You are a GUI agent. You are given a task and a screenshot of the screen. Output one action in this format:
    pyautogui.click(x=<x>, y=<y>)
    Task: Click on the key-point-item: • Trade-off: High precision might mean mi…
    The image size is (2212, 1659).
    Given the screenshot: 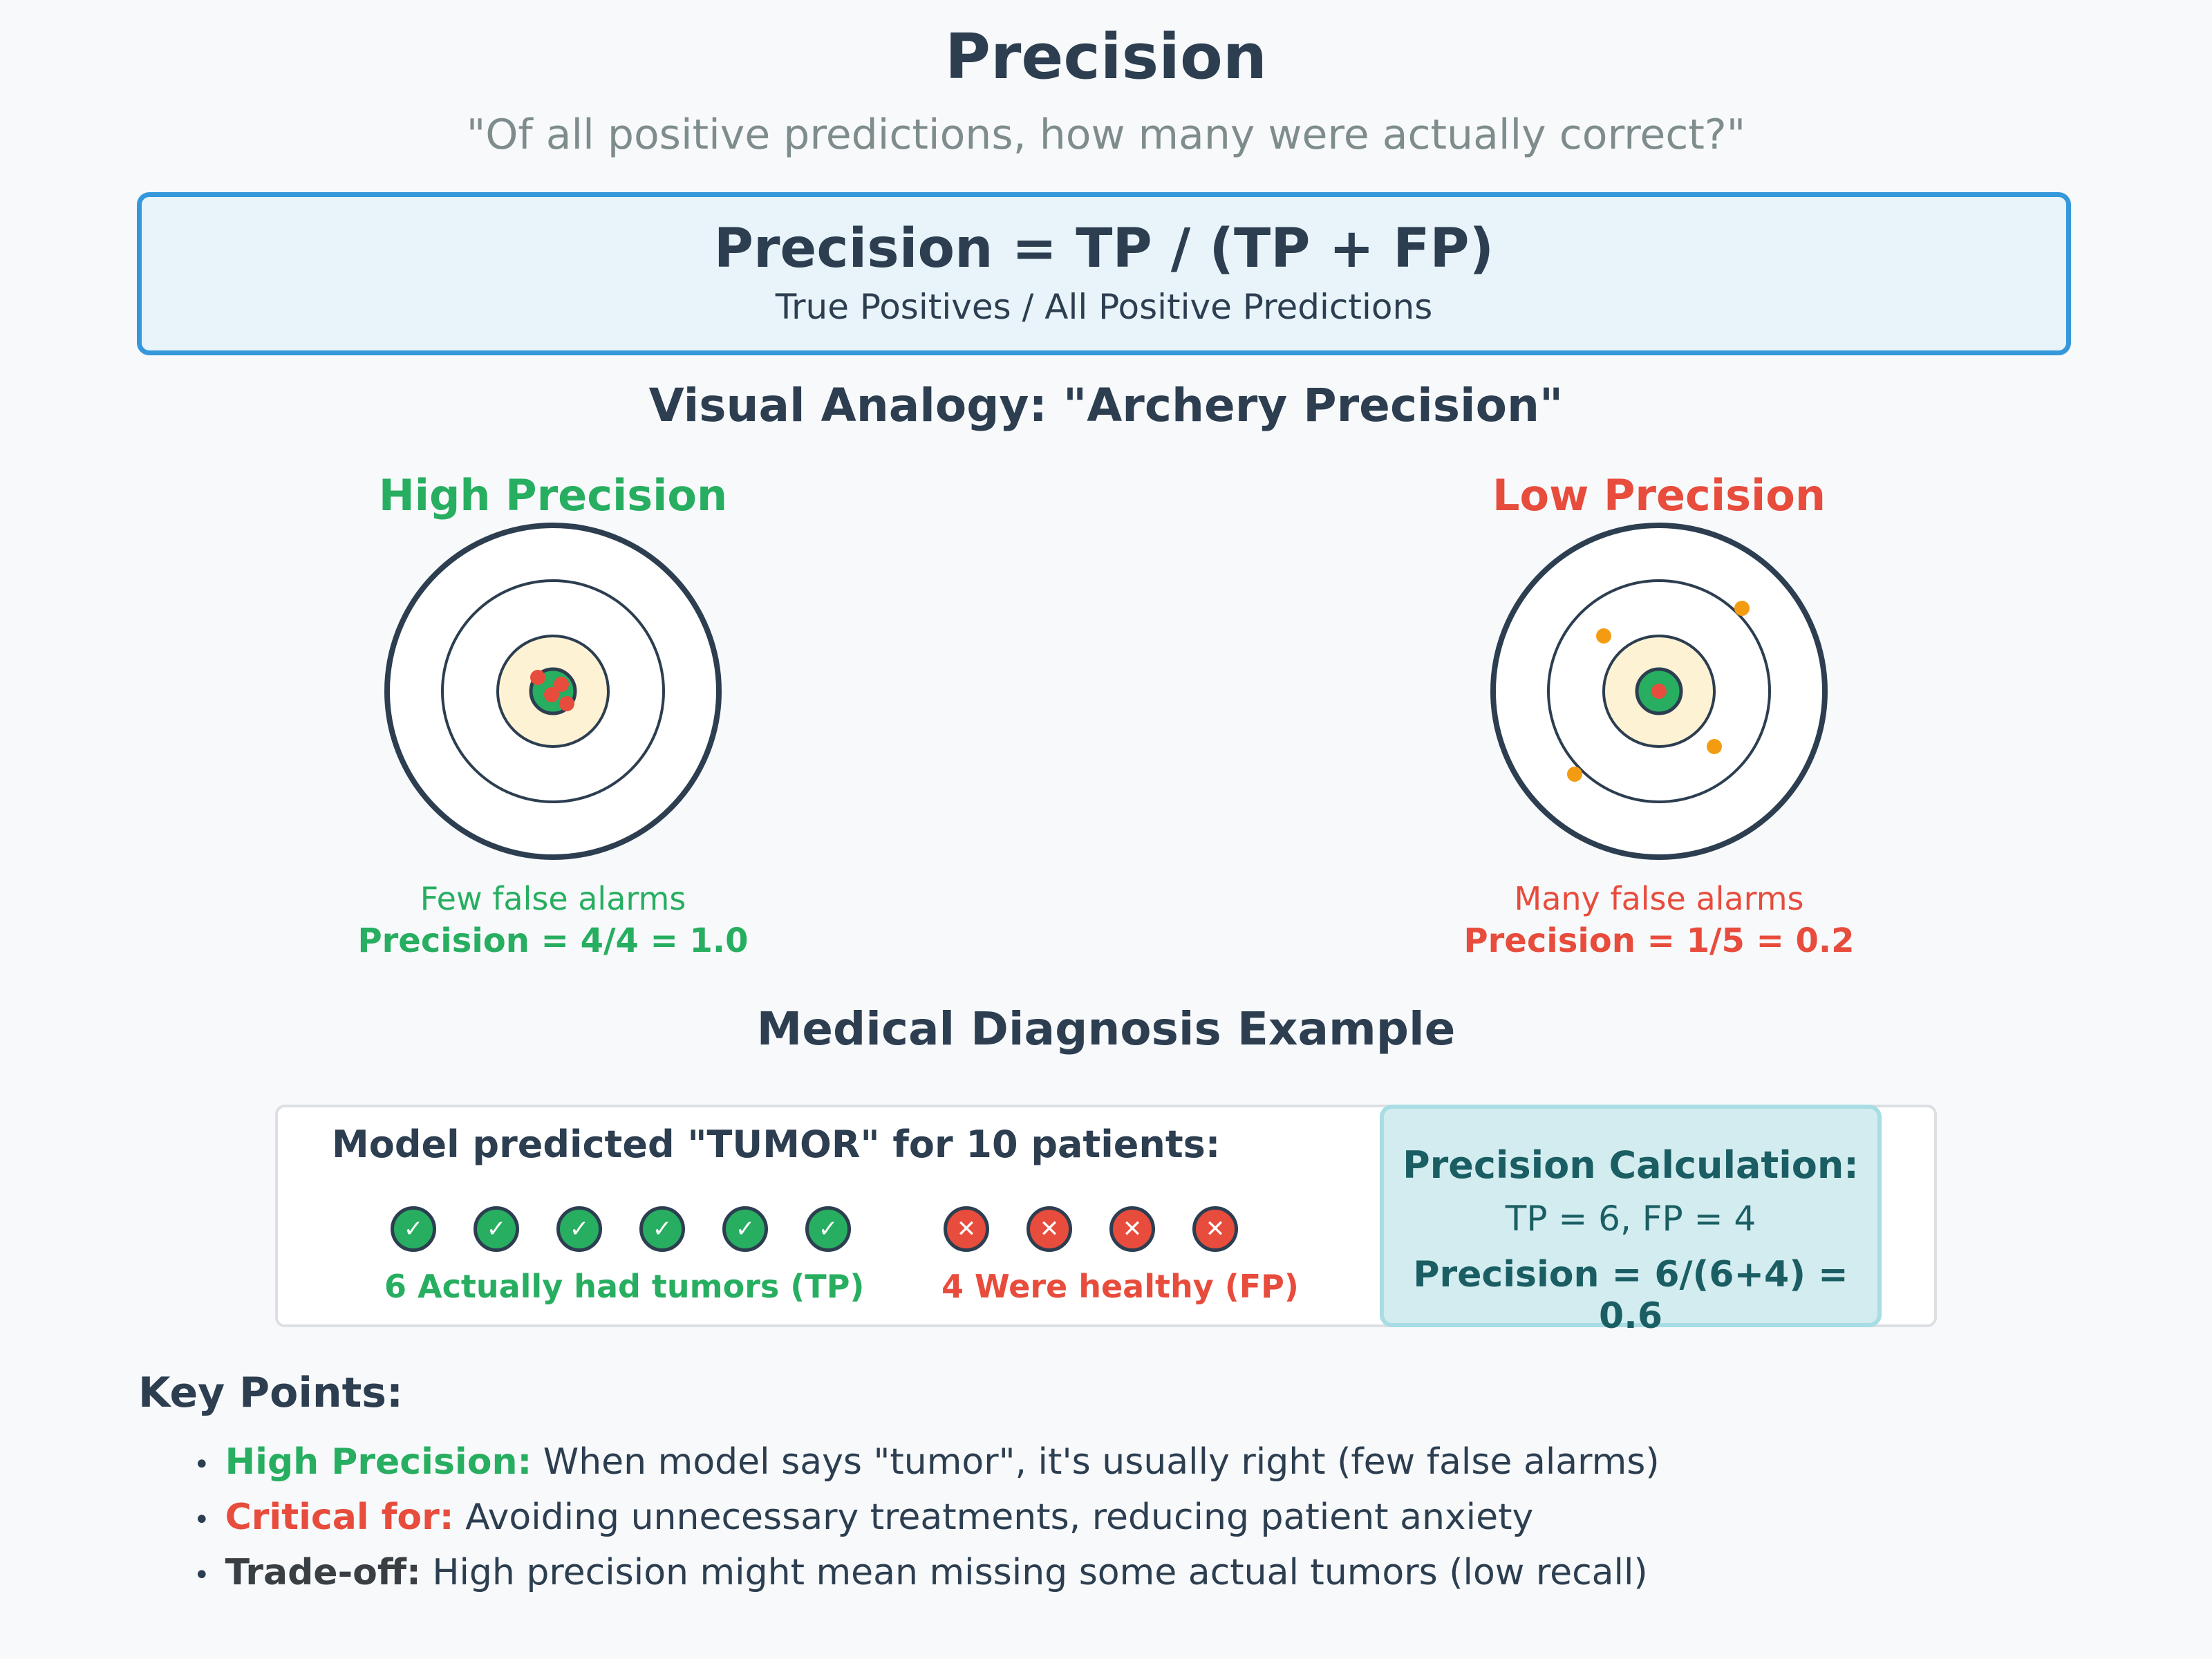 What is the action you would take?
    pyautogui.click(x=921, y=1572)
    